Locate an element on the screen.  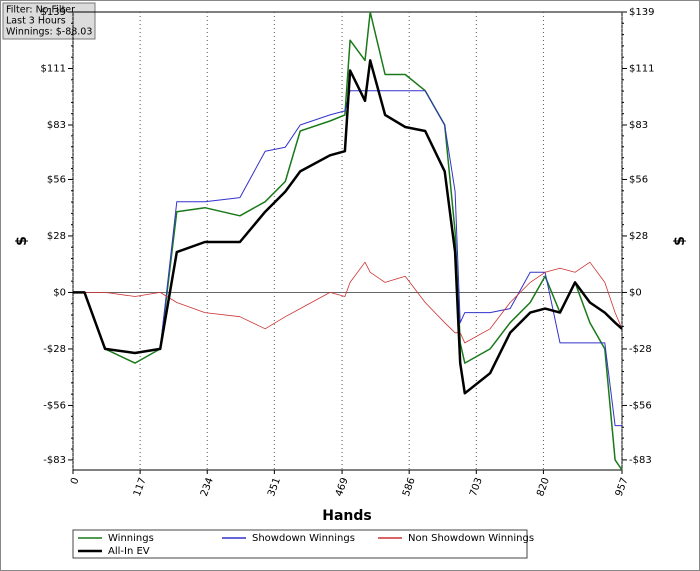
y-tick-label: $111 is located at coordinates (53, 68).